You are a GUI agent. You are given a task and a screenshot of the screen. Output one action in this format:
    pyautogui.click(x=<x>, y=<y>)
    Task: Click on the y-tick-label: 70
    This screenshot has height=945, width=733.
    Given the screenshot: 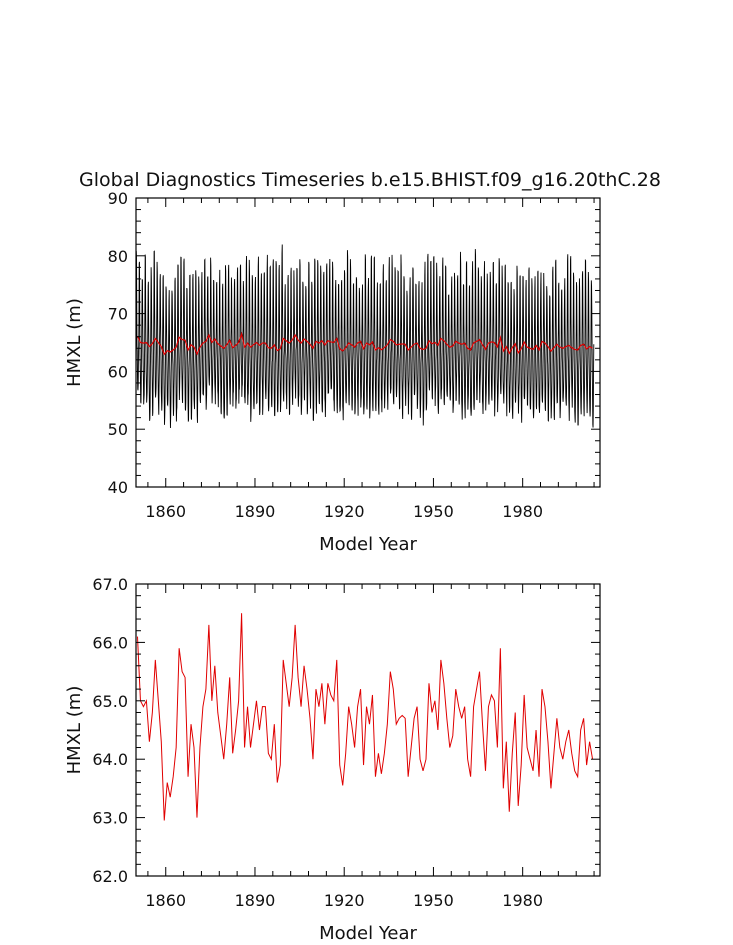 What is the action you would take?
    pyautogui.click(x=118, y=314)
    